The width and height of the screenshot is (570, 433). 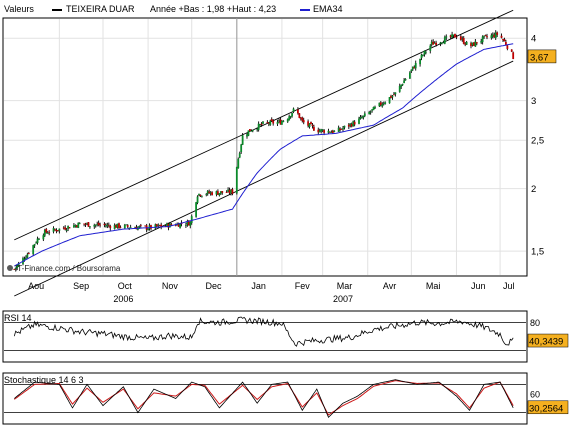 I want to click on stoch-panel-frame, so click(x=265, y=398).